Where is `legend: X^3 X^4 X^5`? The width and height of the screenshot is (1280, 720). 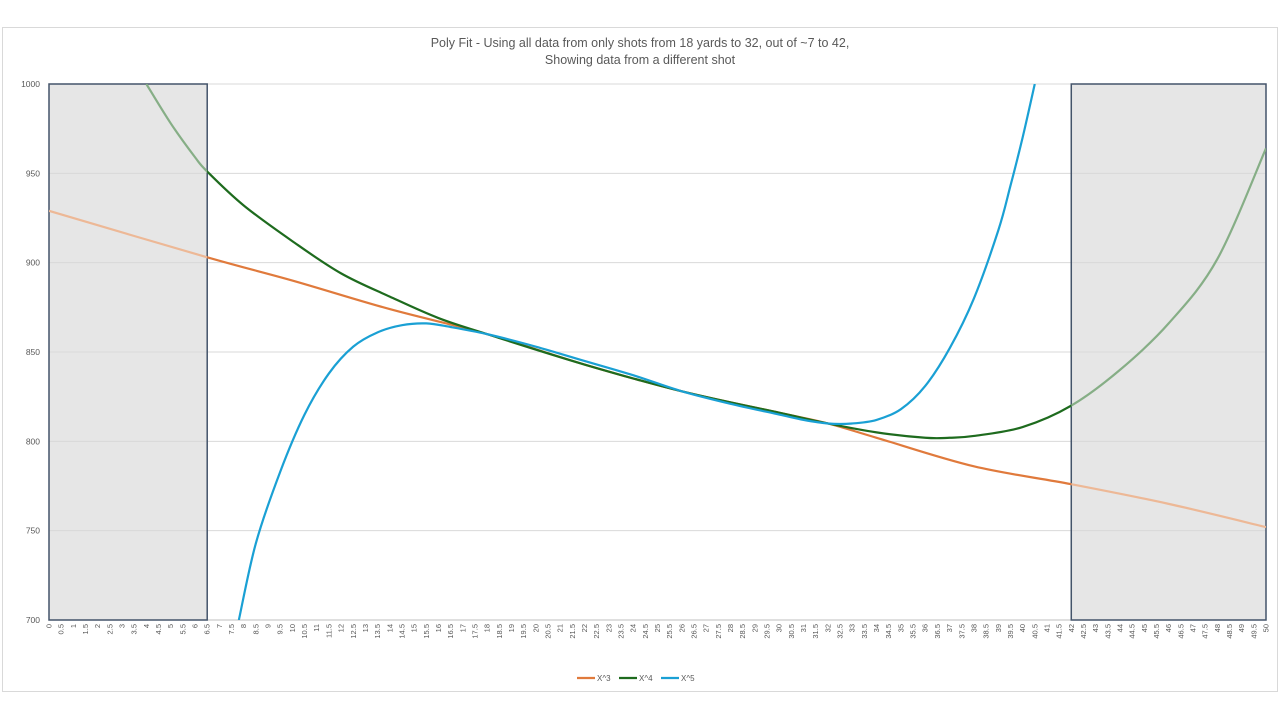
legend: X^3 X^4 X^5 is located at coordinates (636, 678).